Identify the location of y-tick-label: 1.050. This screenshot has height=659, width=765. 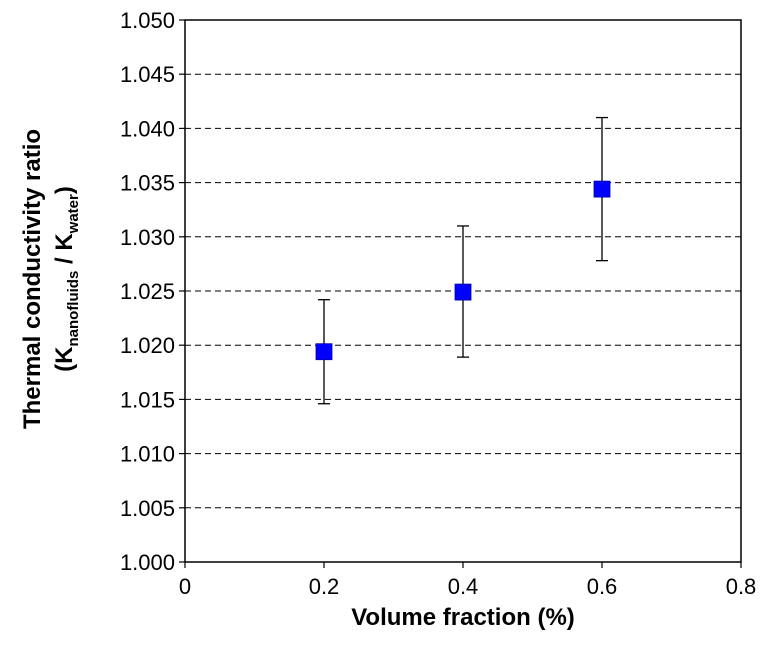
(147, 20).